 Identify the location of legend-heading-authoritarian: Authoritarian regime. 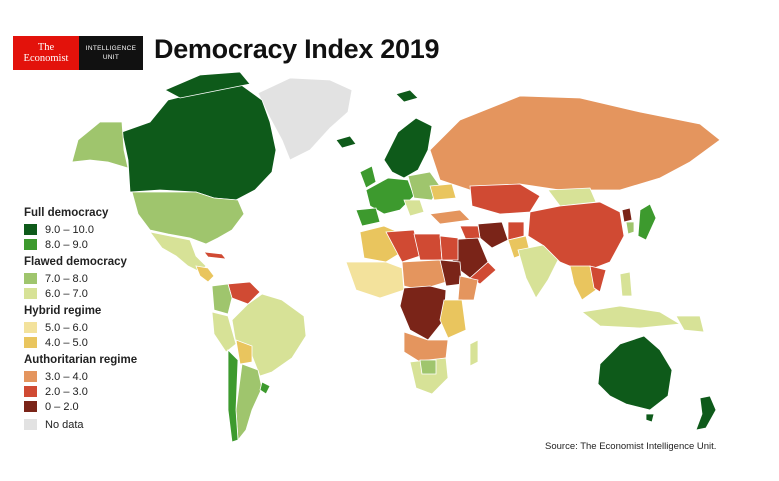
(81, 360).